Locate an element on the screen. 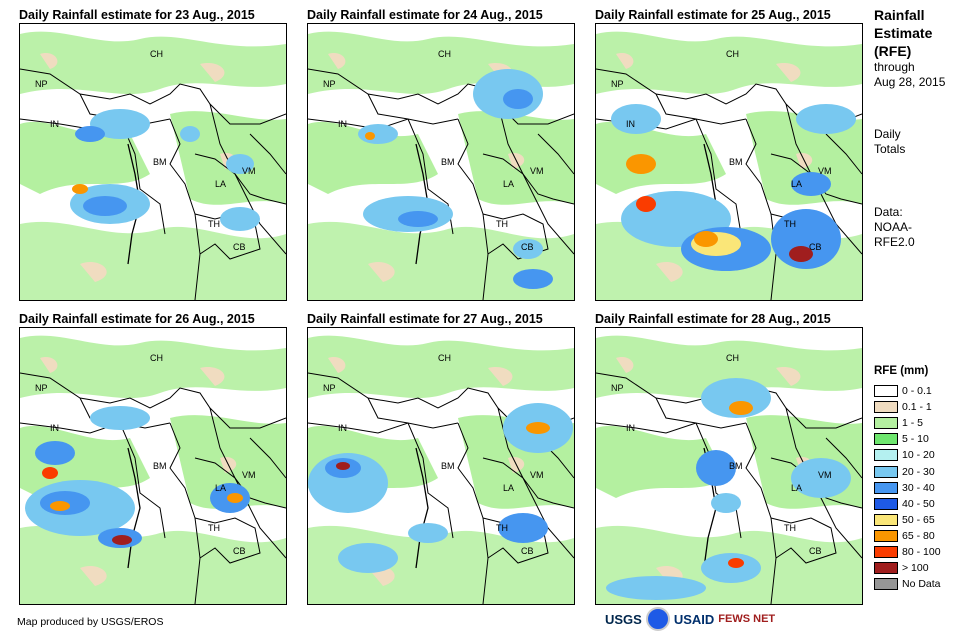 The image size is (967, 639). legend-row: 30 - 40 is located at coordinates (907, 488).